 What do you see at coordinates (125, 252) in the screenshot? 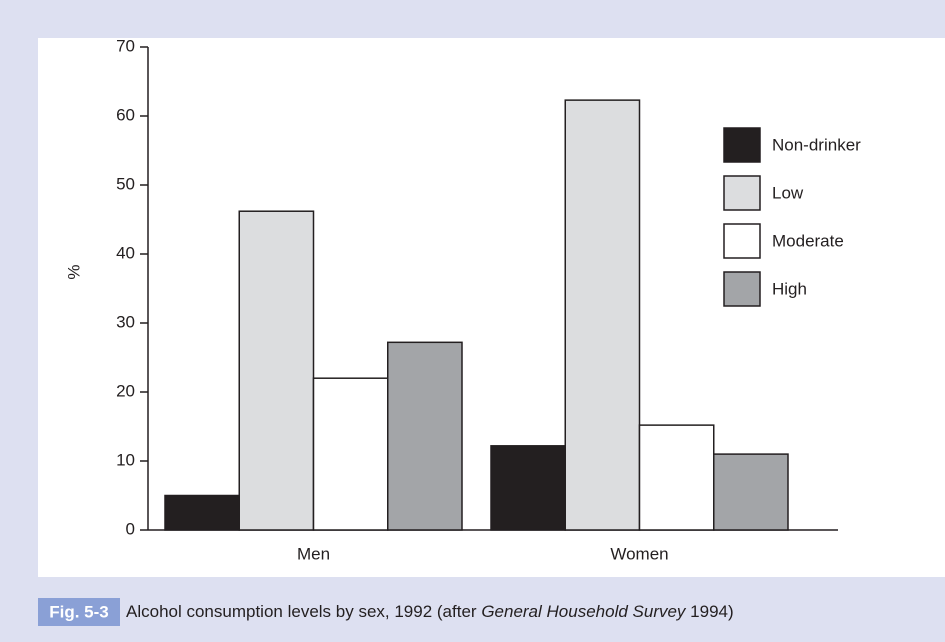
I see `y-tick-label: 40` at bounding box center [125, 252].